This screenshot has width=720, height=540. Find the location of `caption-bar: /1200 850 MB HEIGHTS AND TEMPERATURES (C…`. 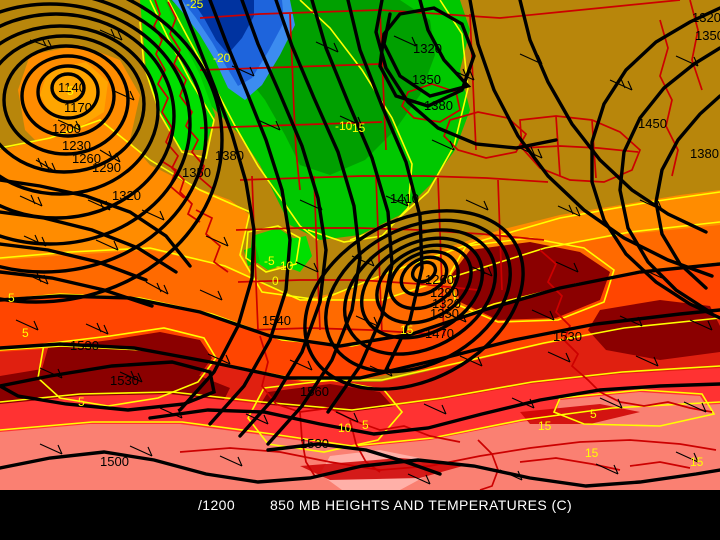

caption-bar: /1200 850 MB HEIGHTS AND TEMPERATURES (C… is located at coordinates (360, 515).